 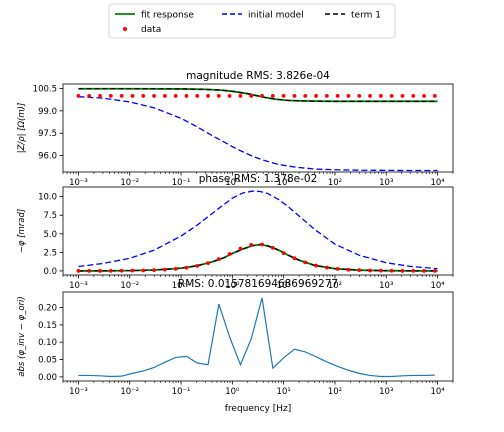 I want to click on y-tick-label: 0.20, so click(x=47, y=309).